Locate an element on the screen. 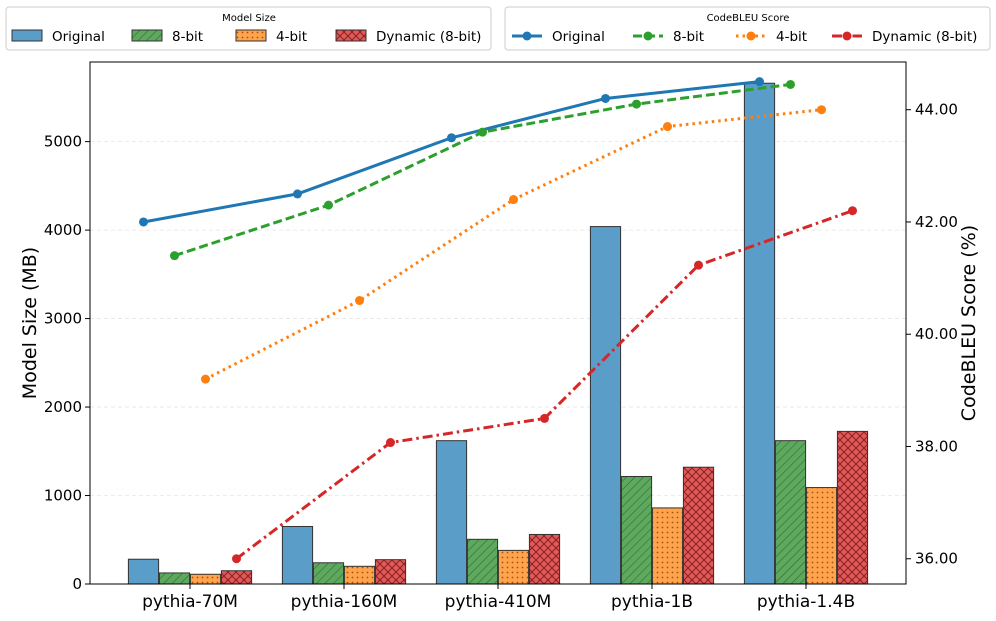  legend-score-frame is located at coordinates (747, 28).